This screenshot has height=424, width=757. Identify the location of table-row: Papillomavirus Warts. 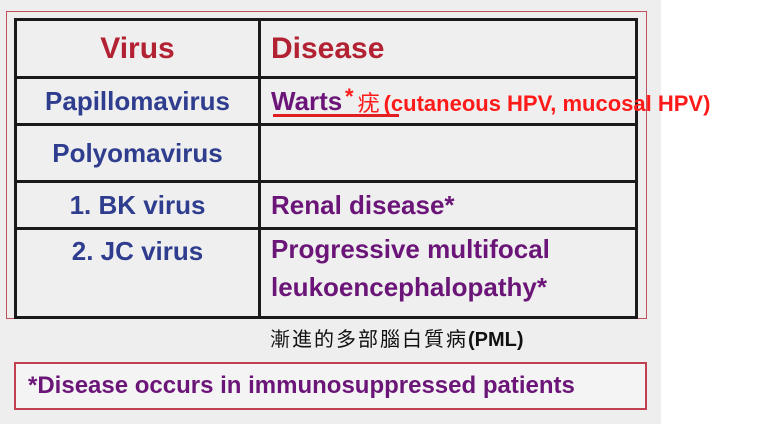
(326, 101).